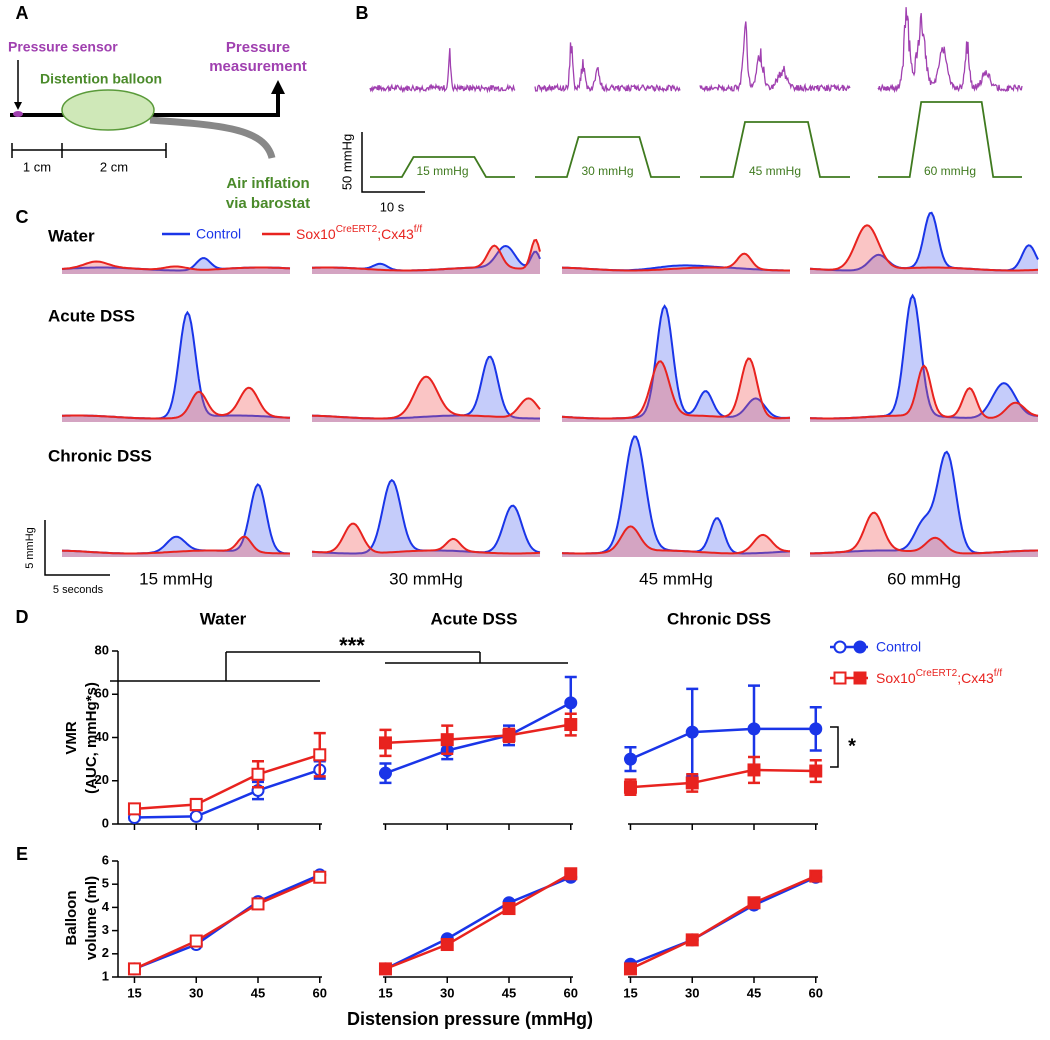  I want to click on y-tick-label: 4, so click(106, 906).